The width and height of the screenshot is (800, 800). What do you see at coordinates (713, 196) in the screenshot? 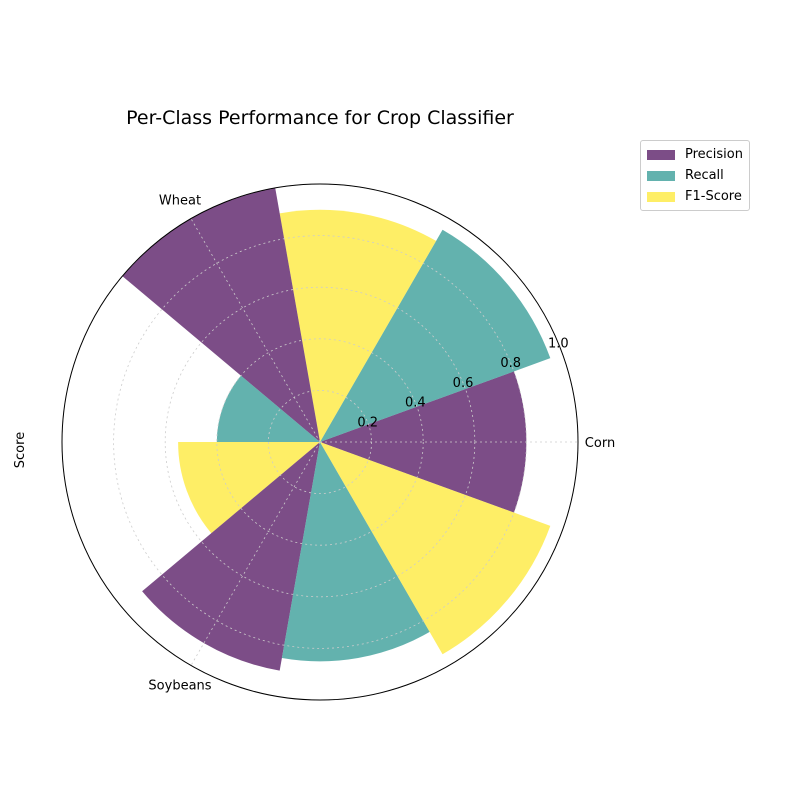
I see `legend-label-f1-score: F1-Score` at bounding box center [713, 196].